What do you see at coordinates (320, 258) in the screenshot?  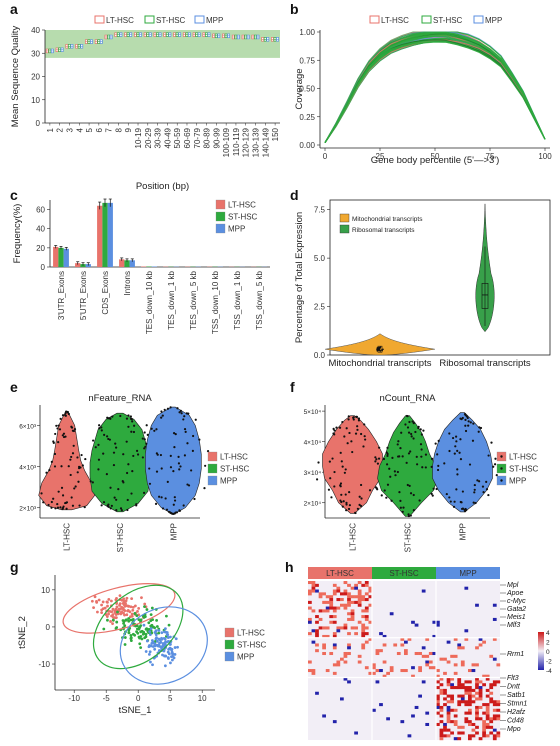 I see `y-tick-label: 5.0` at bounding box center [320, 258].